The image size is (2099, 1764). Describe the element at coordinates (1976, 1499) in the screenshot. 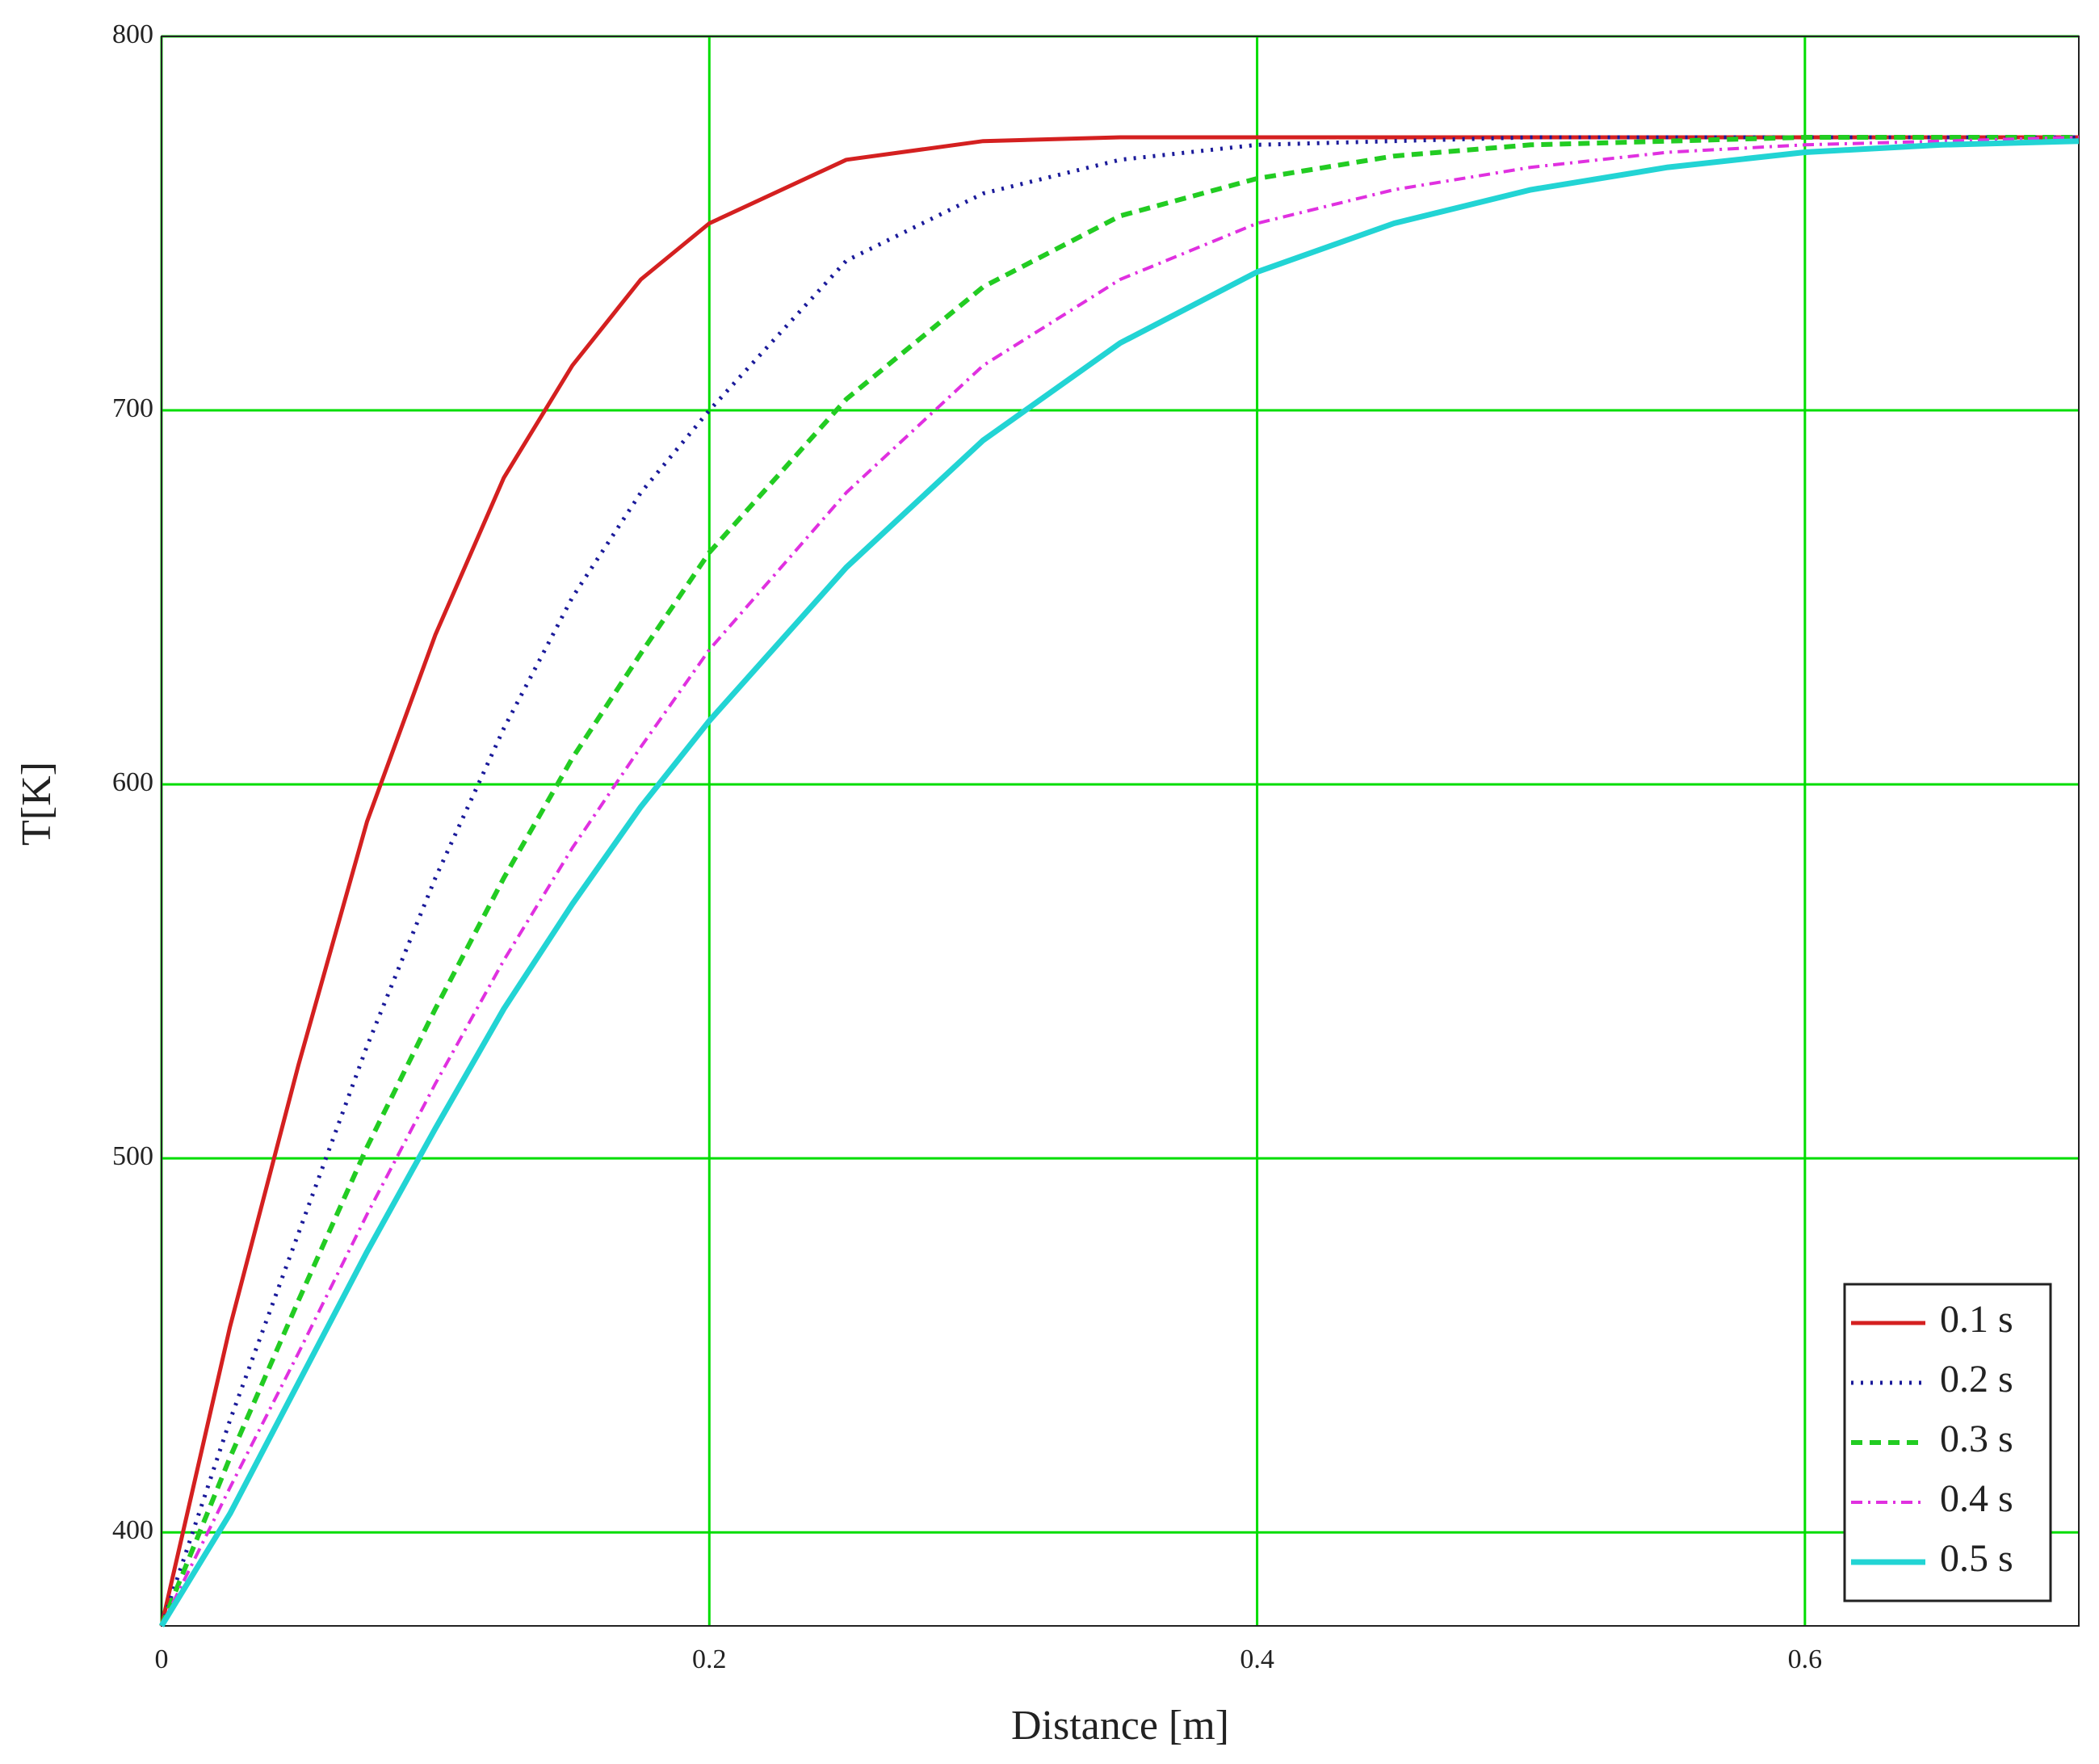

I see `legend-label: 0.4 s` at that location.